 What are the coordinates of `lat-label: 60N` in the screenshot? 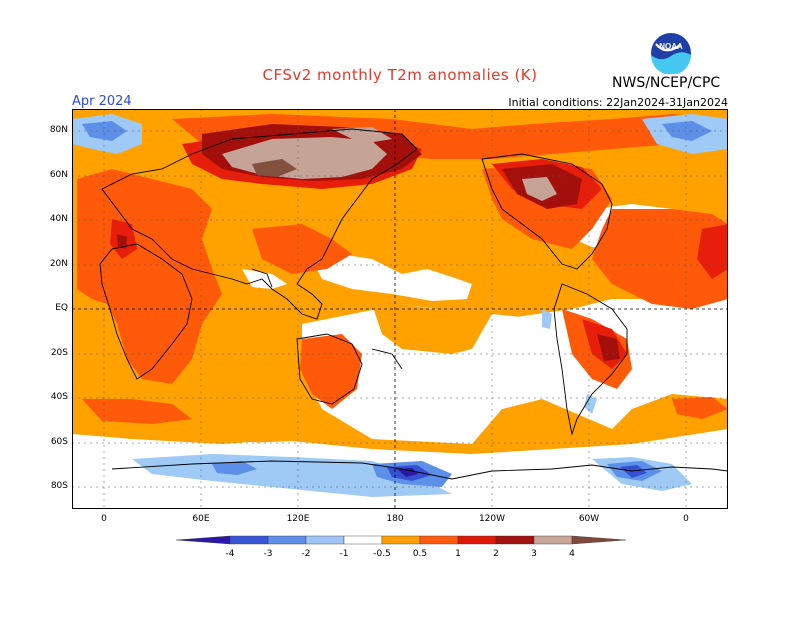 It's located at (58, 175).